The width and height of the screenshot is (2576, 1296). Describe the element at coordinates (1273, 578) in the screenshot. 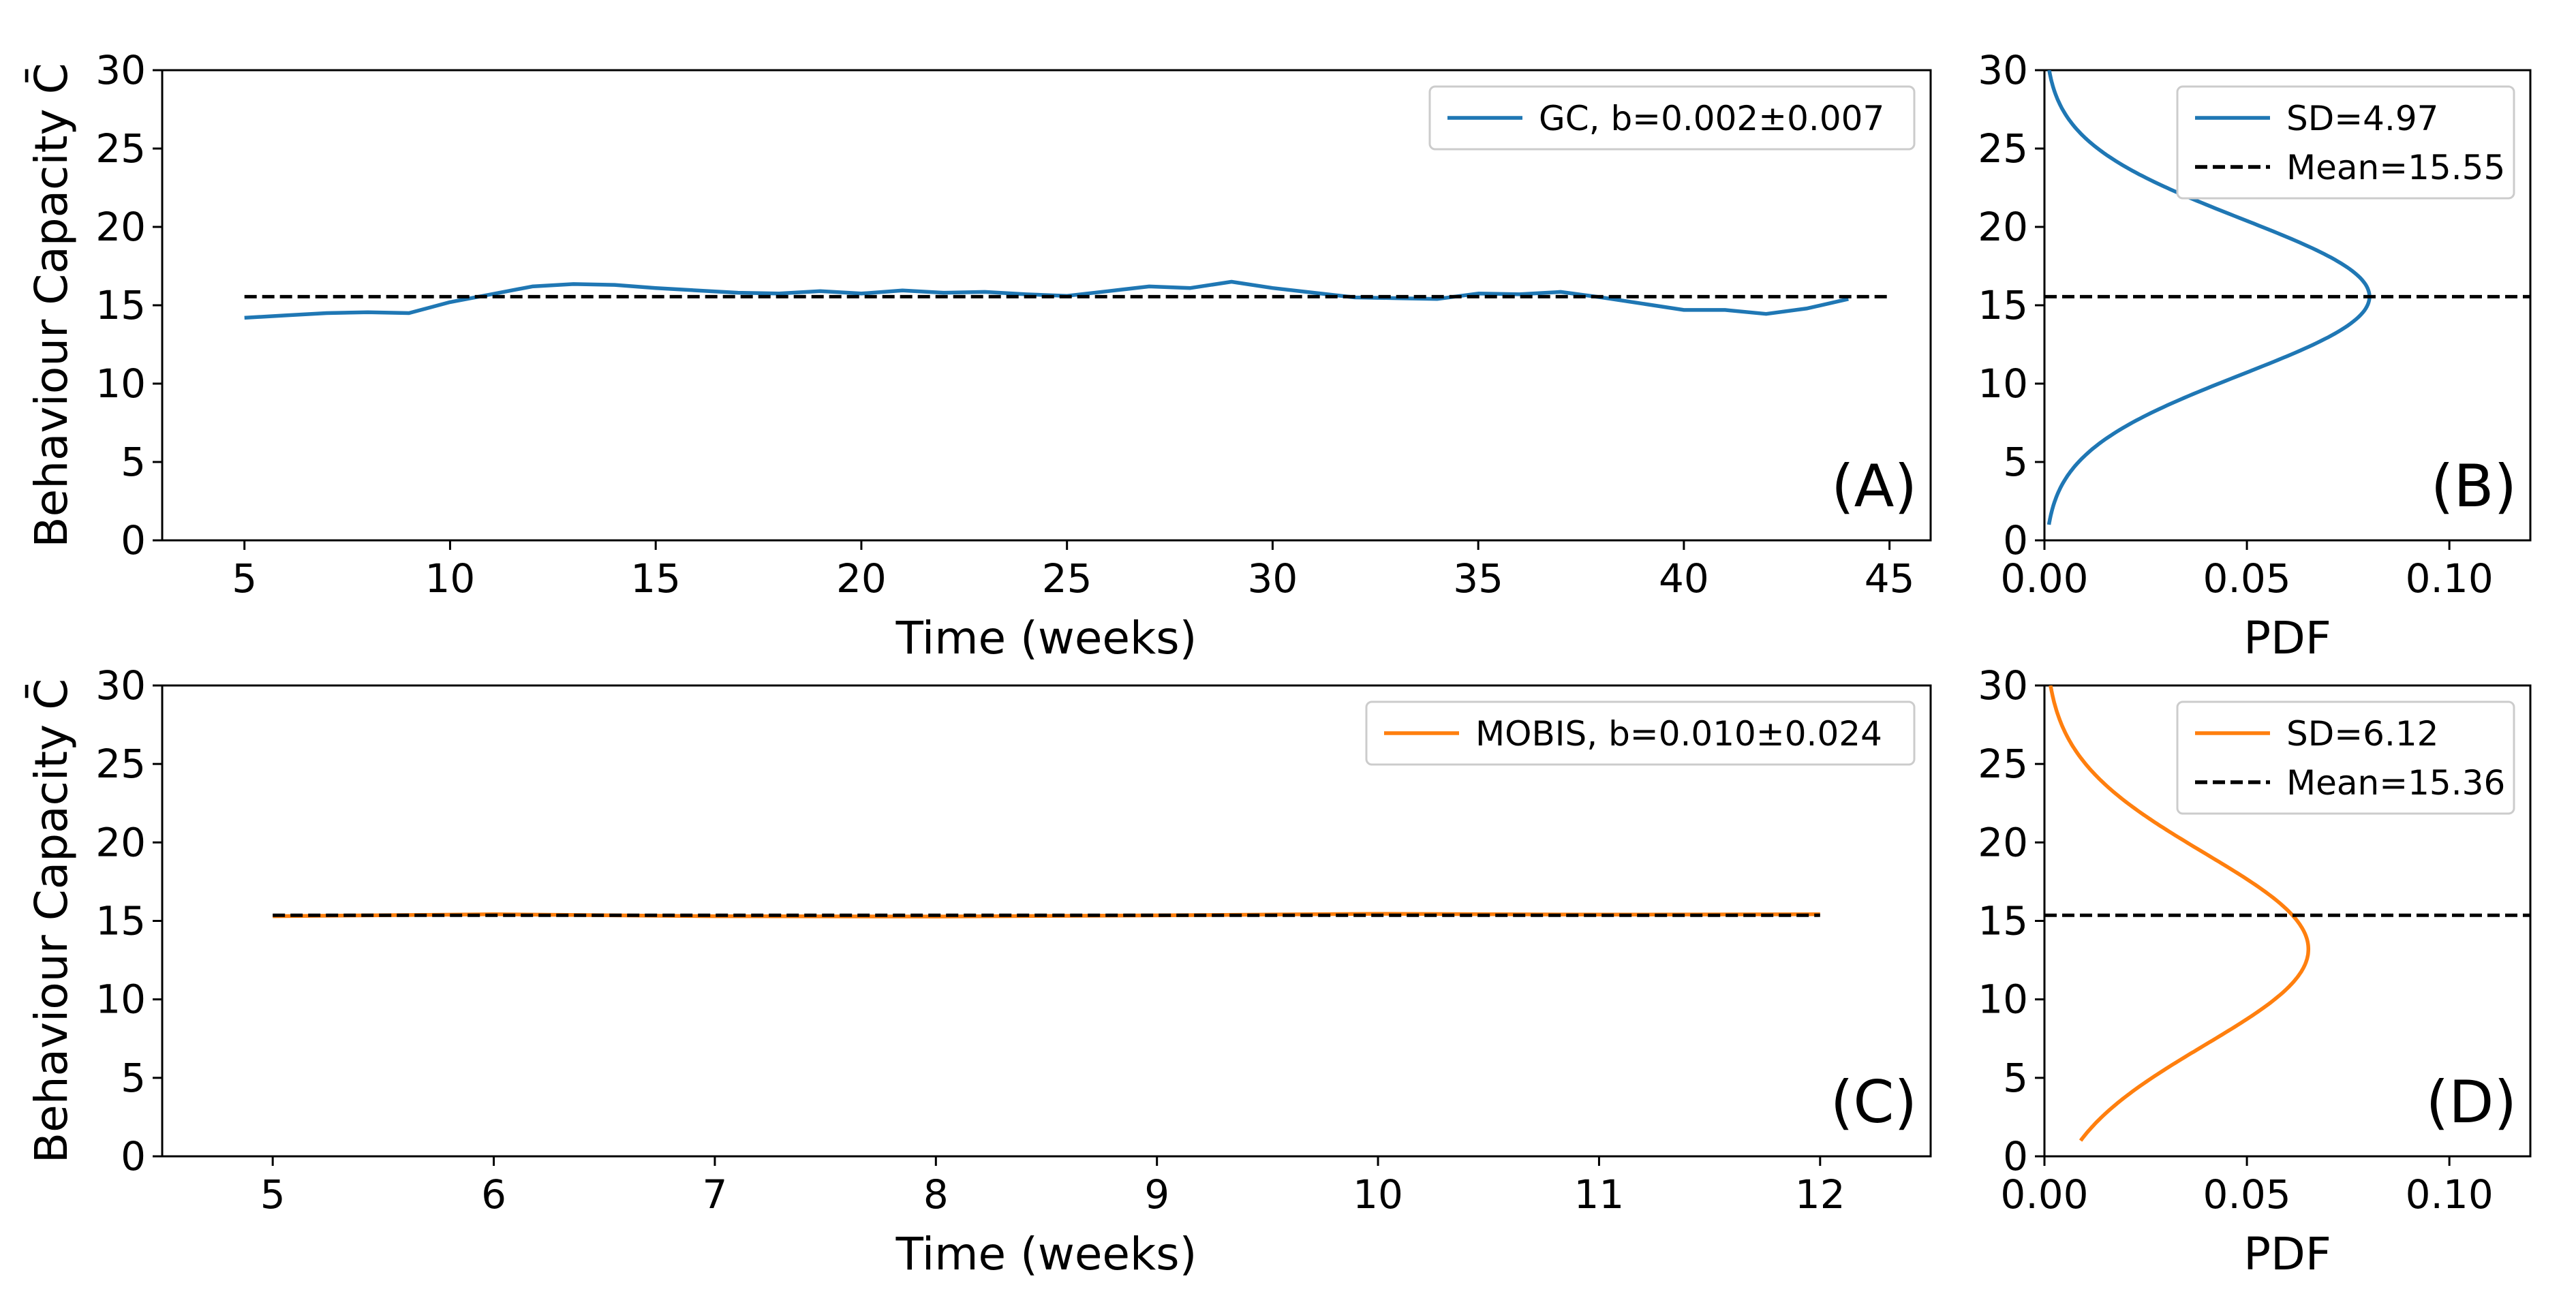

I see `x-tick-label: 30` at that location.